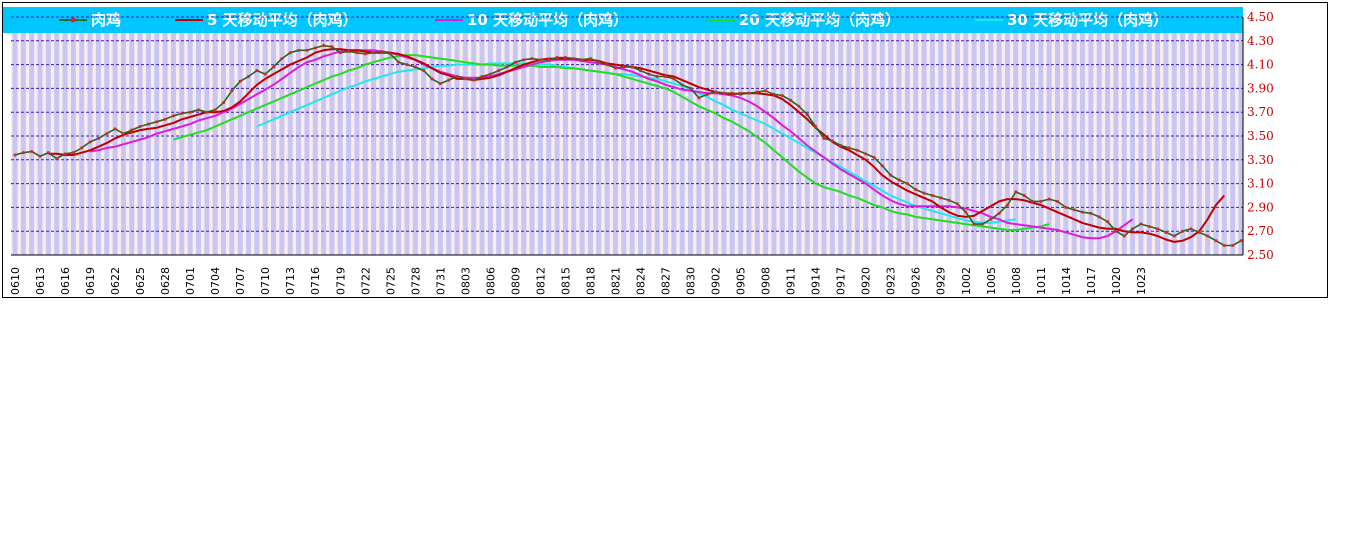  What do you see at coordinates (866, 281) in the screenshot?
I see `x-tick-label: 0920` at bounding box center [866, 281].